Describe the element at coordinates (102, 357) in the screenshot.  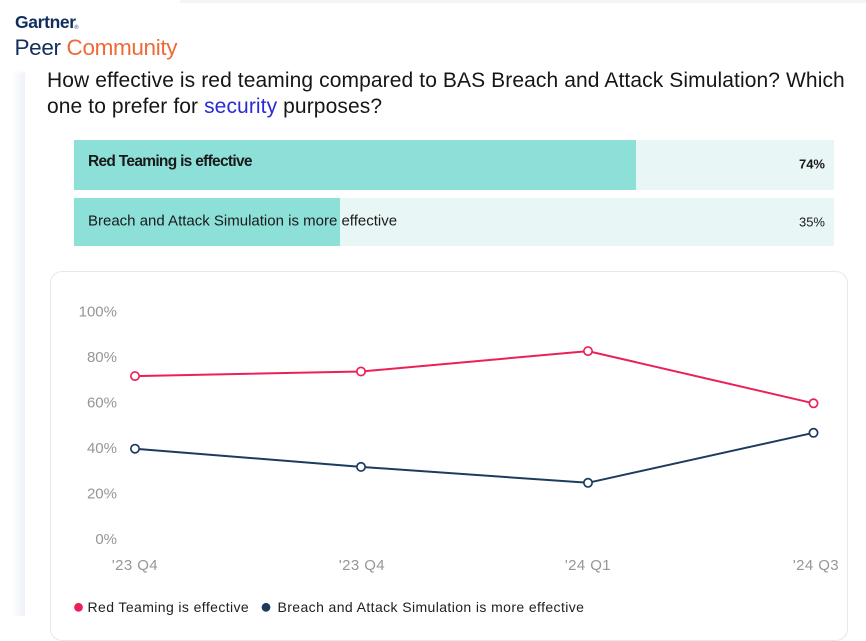
I see `svg-text: 80%` at that location.